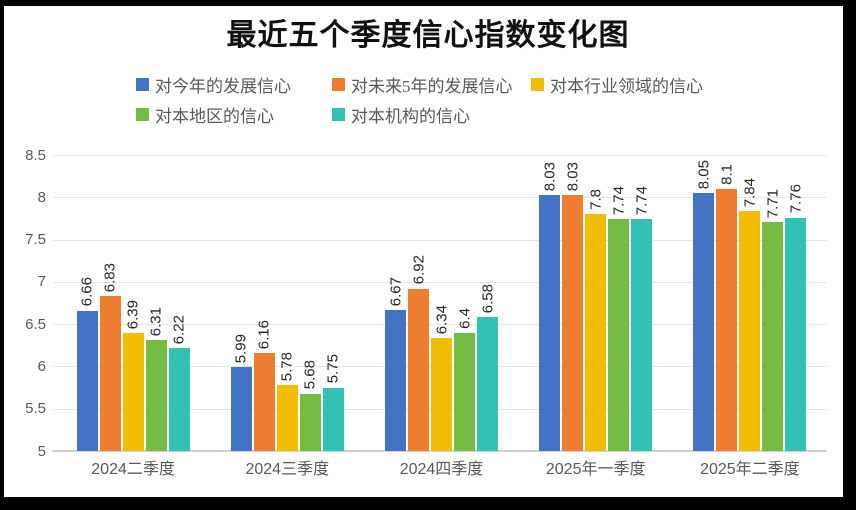 The height and width of the screenshot is (510, 856). What do you see at coordinates (35, 155) in the screenshot?
I see `y-tick-label: 8.5` at bounding box center [35, 155].